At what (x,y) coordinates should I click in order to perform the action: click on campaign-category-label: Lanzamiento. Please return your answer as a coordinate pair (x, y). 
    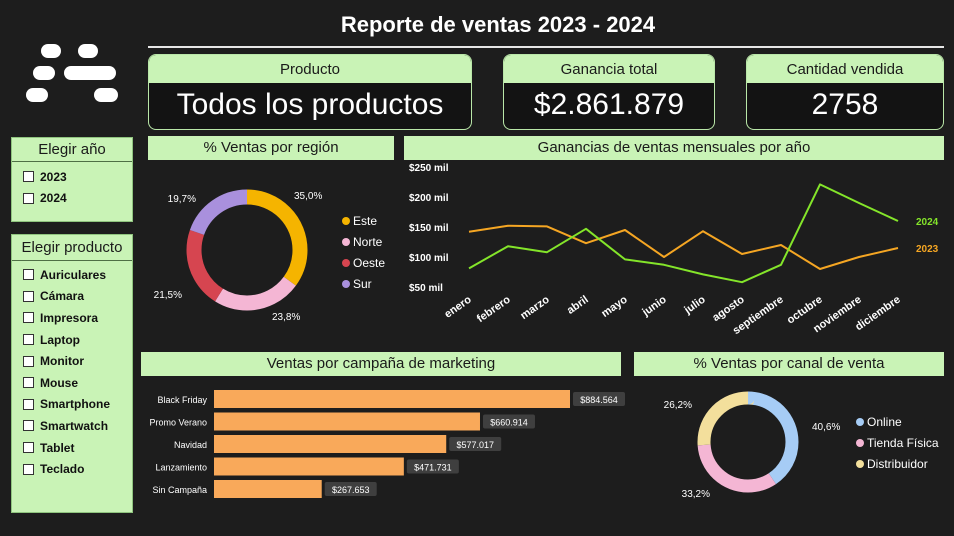
    Looking at the image, I should click on (181, 468).